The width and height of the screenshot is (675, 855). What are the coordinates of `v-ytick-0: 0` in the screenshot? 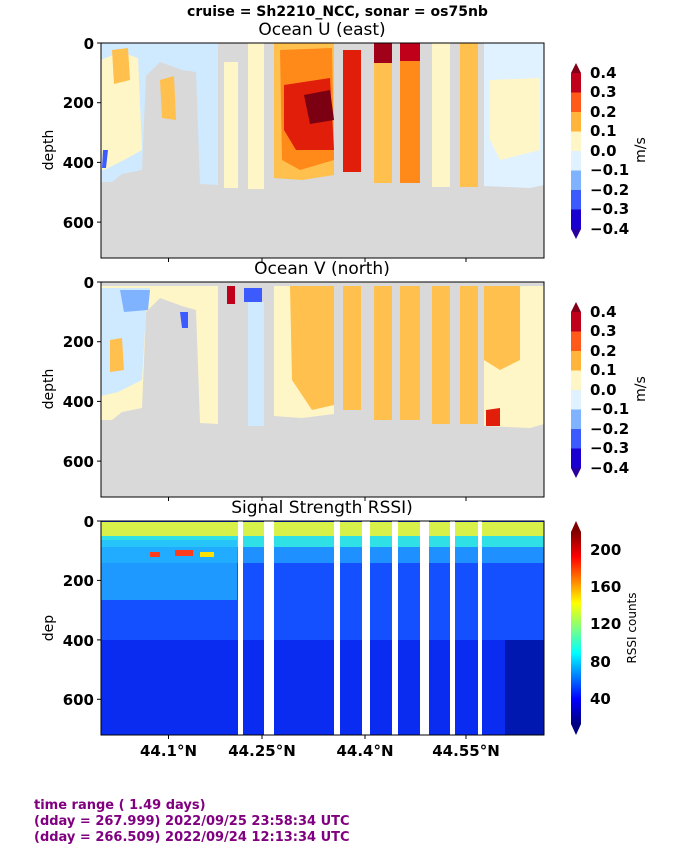 It's located at (89, 283).